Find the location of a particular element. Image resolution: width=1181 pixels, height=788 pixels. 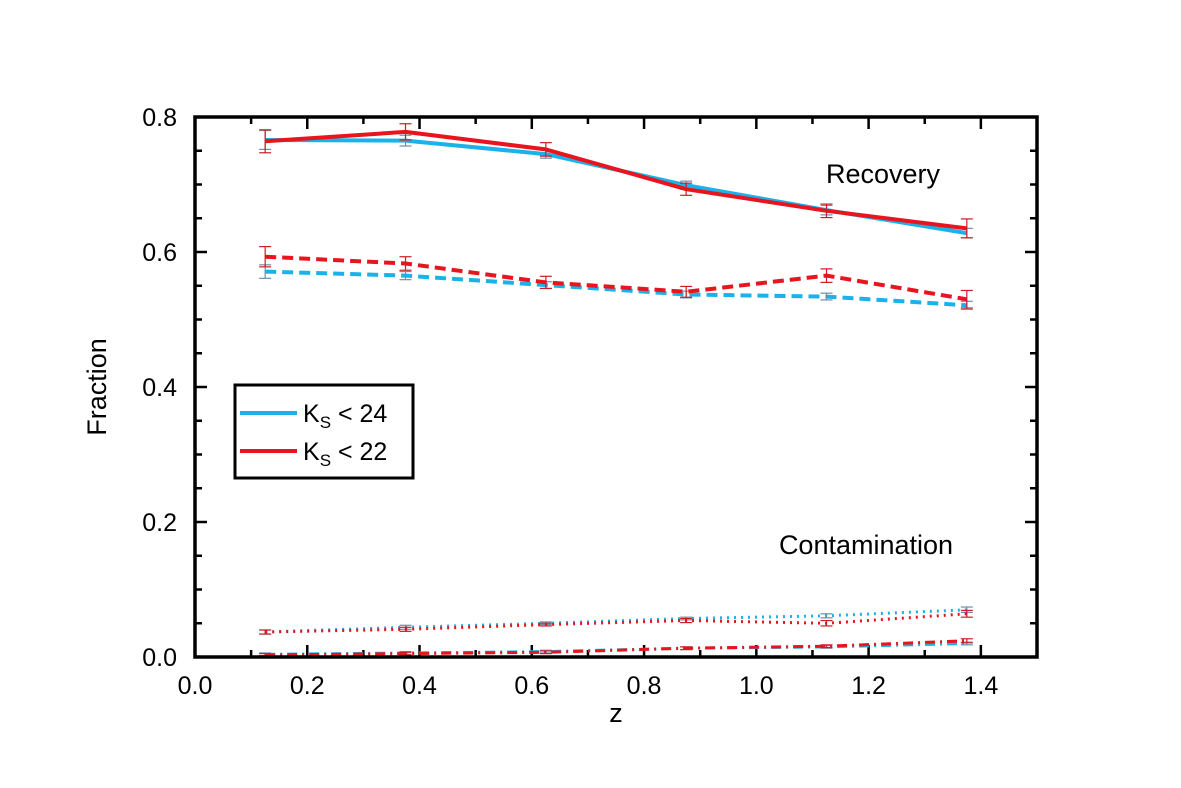

legend: KS < 24 KS < 22 is located at coordinates (324, 431).